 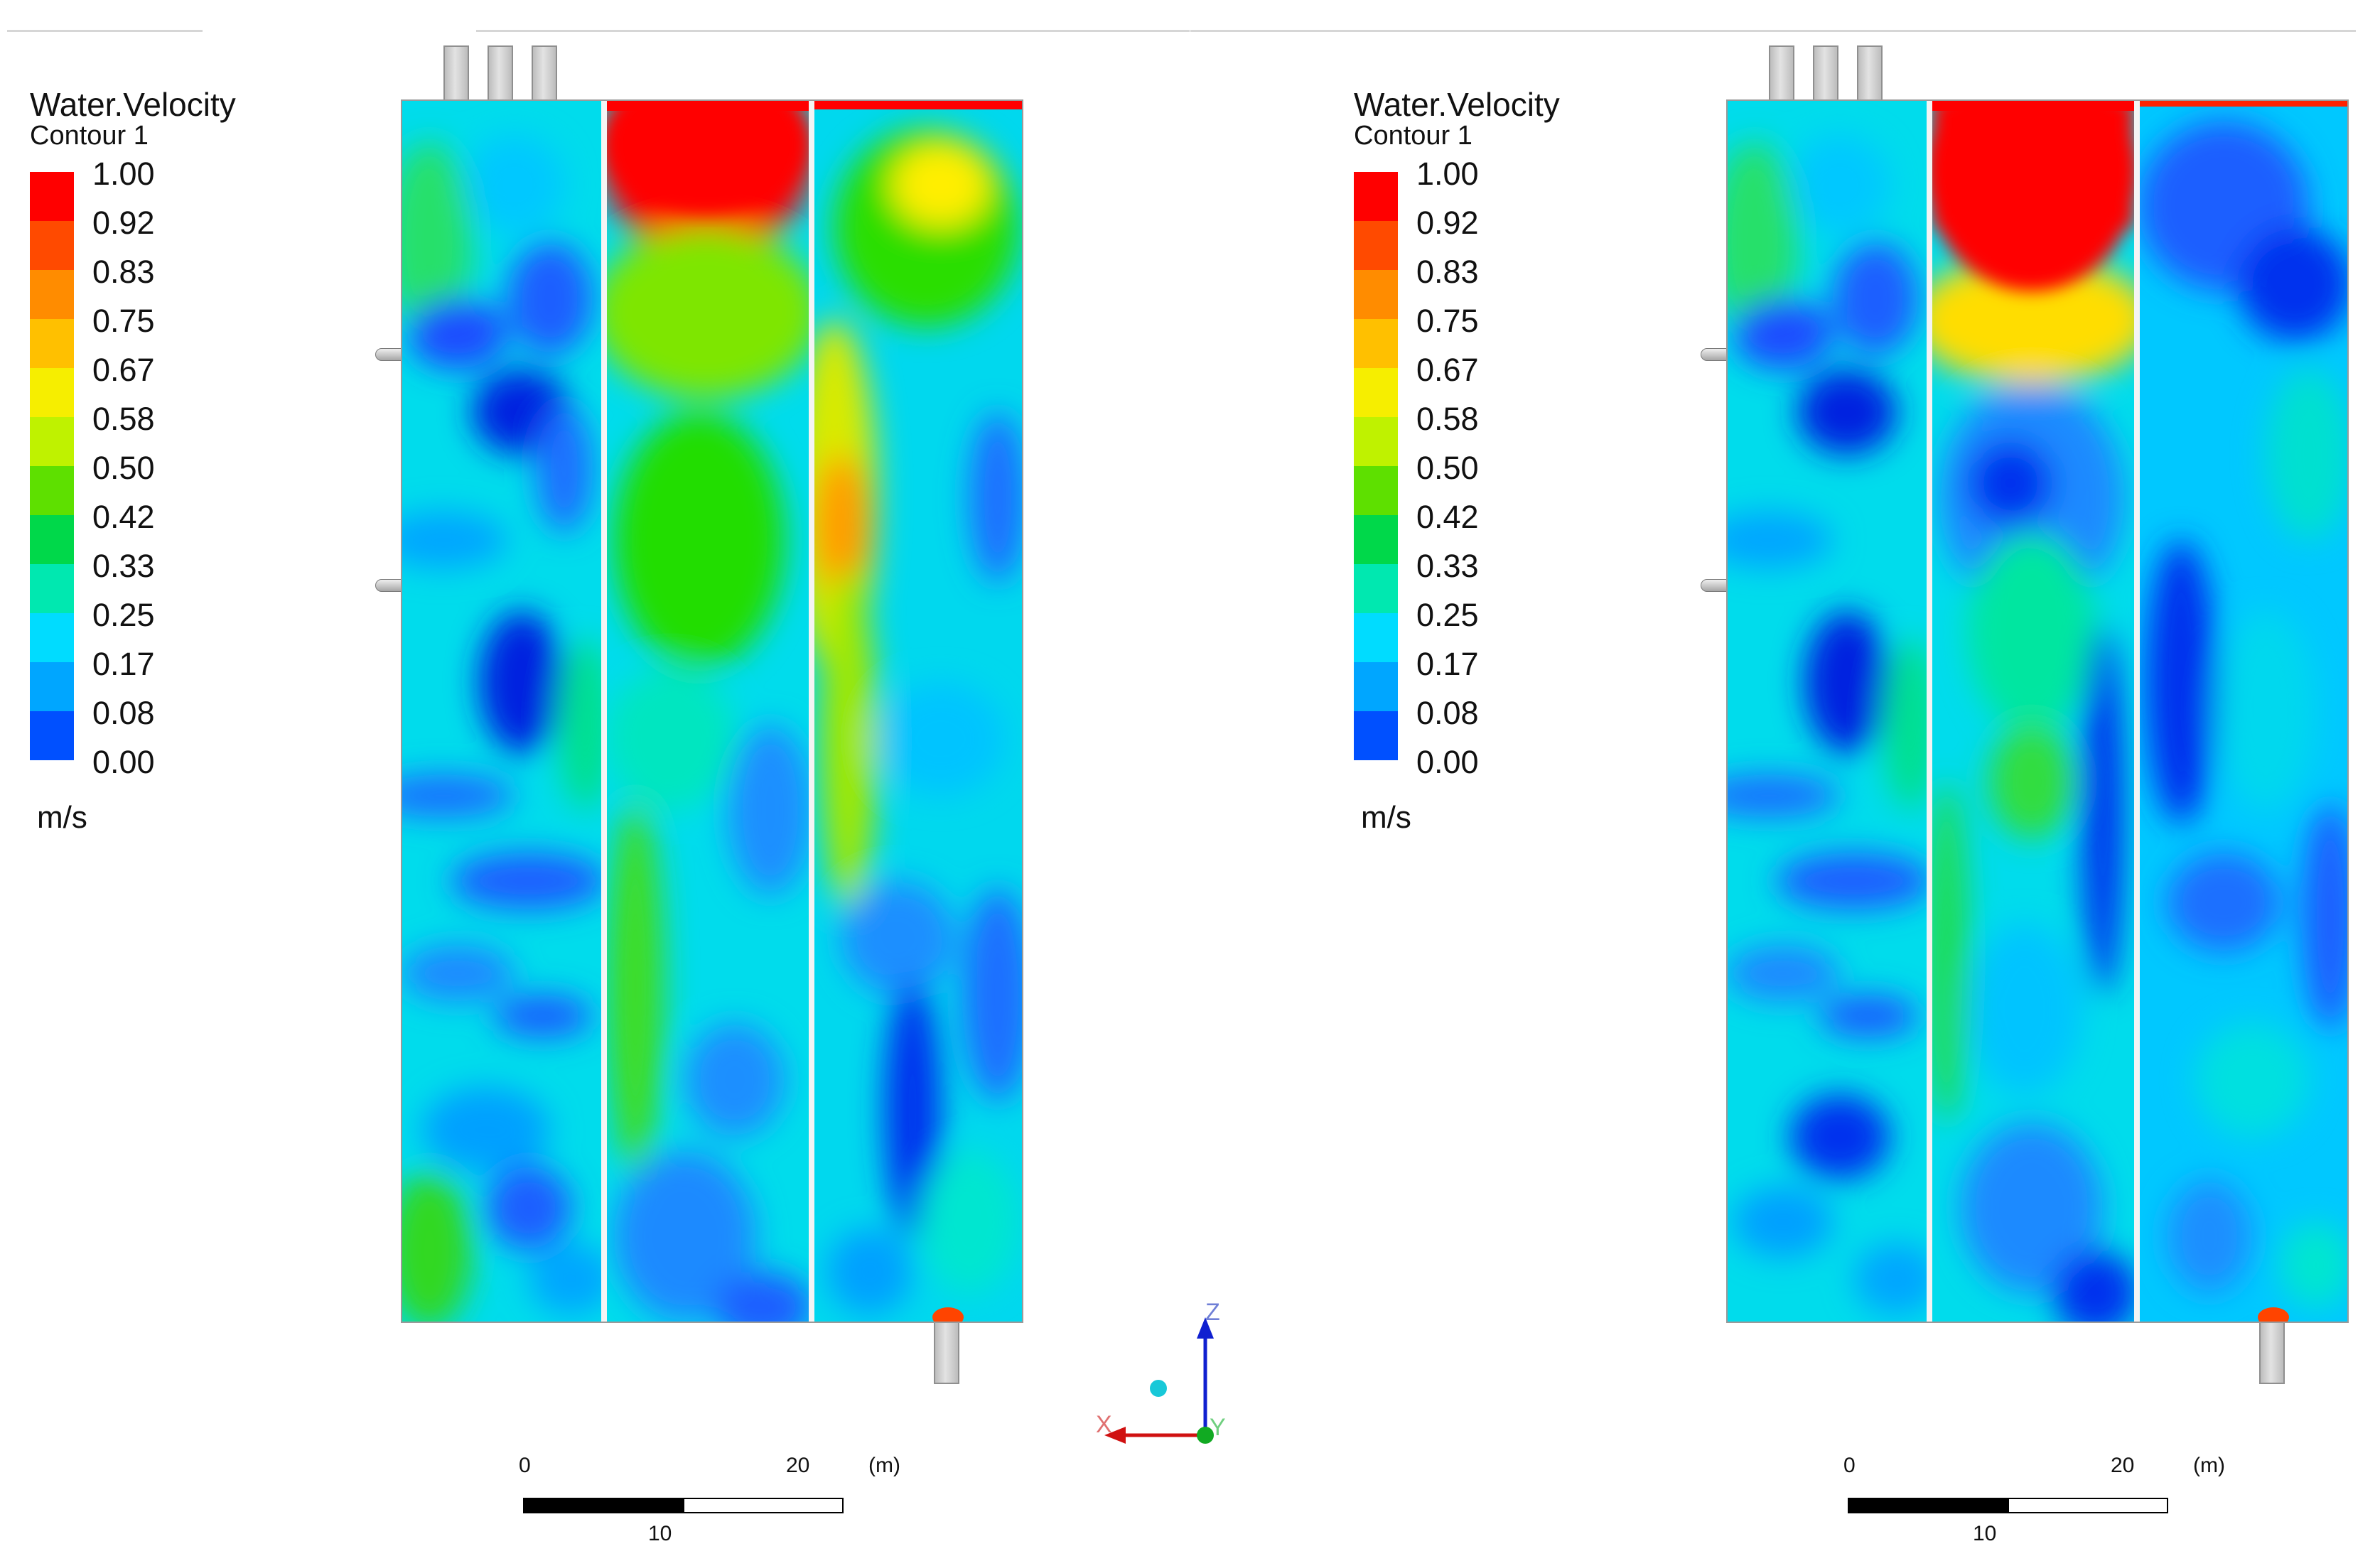 I want to click on axes-triad: Z X Y, so click(x=1160, y=1371).